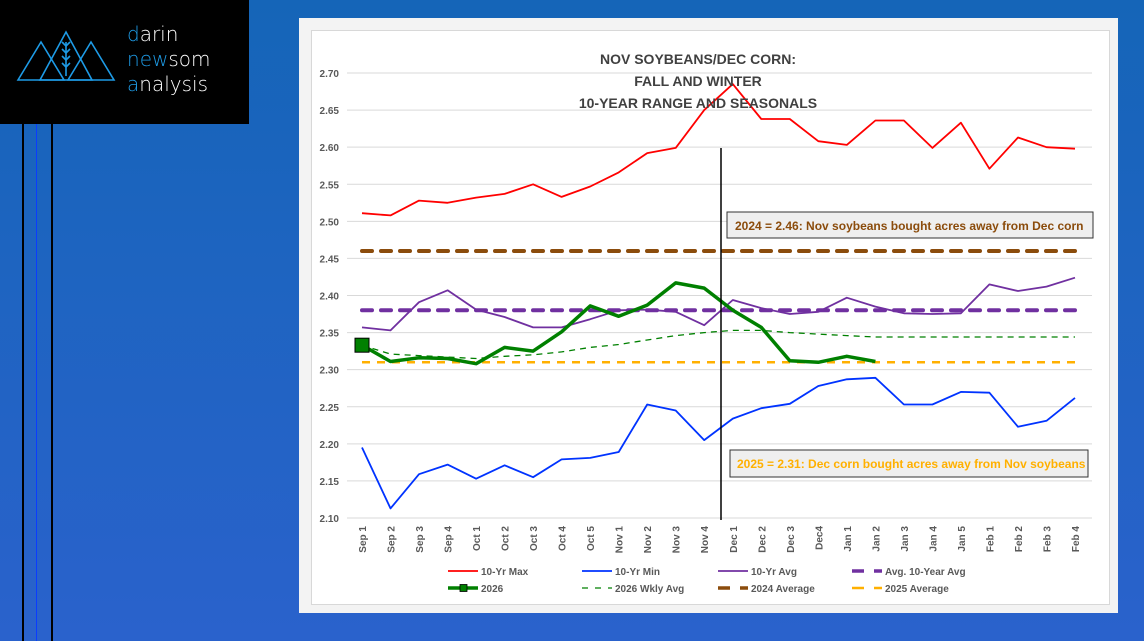 The image size is (1144, 641). What do you see at coordinates (876, 539) in the screenshot?
I see `x-tick-label: Jan 2` at bounding box center [876, 539].